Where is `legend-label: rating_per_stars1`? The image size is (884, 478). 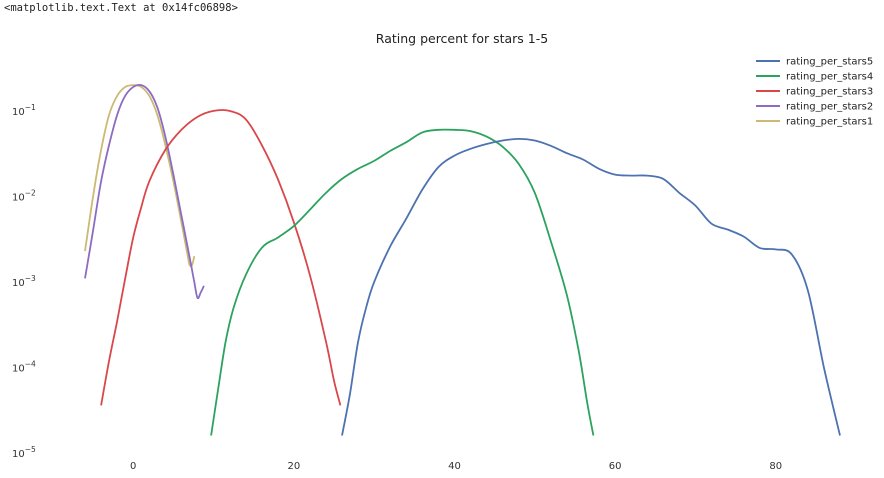 legend-label: rating_per_stars1 is located at coordinates (829, 122).